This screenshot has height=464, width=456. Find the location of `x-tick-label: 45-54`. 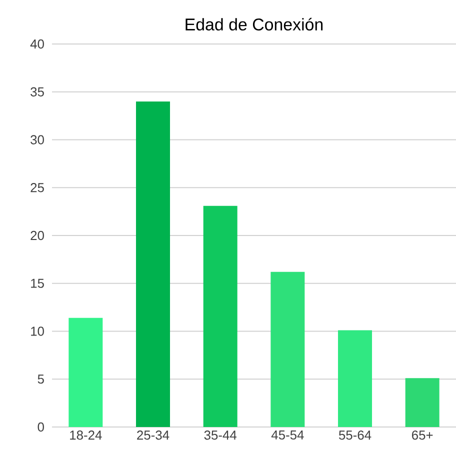

x-tick-label: 45-54 is located at coordinates (287, 435).